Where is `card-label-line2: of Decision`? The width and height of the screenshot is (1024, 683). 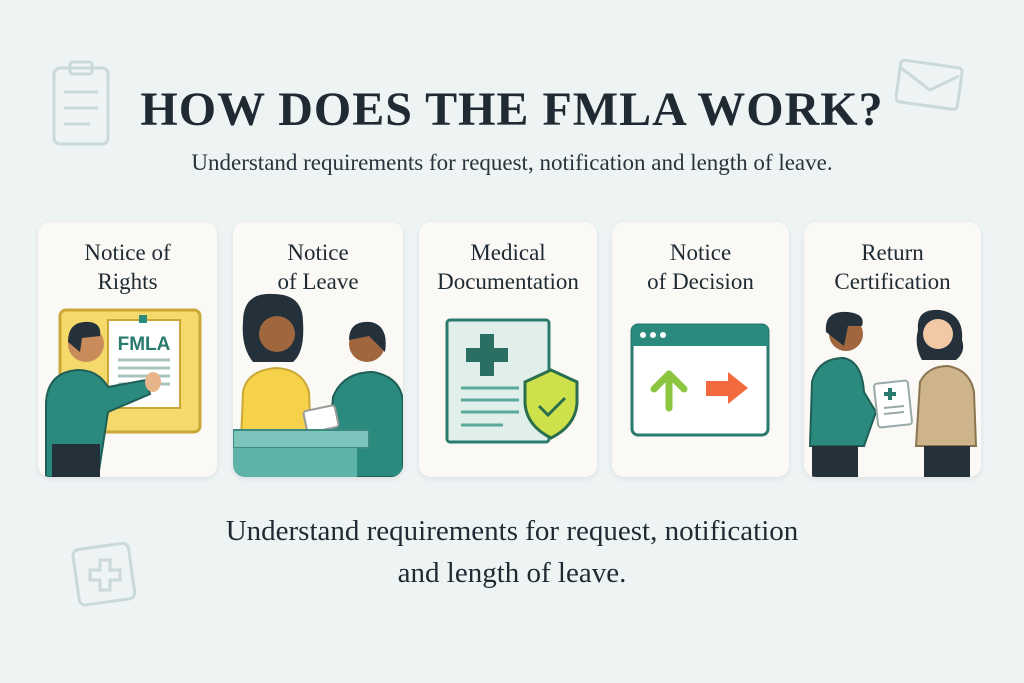
card-label-line2: of Decision is located at coordinates (700, 281).